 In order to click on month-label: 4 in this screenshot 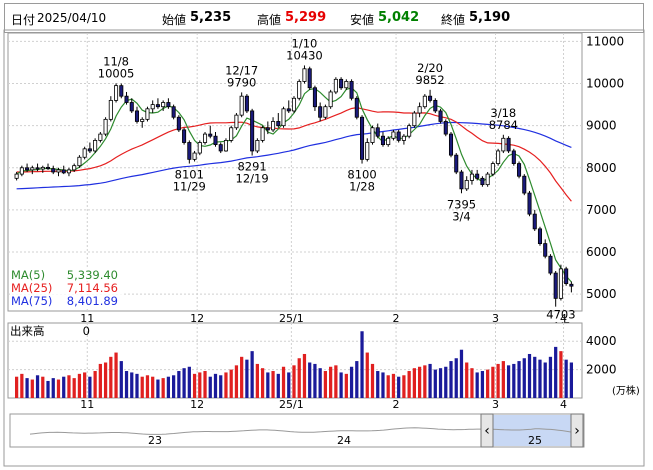, I will do `click(563, 404)`.